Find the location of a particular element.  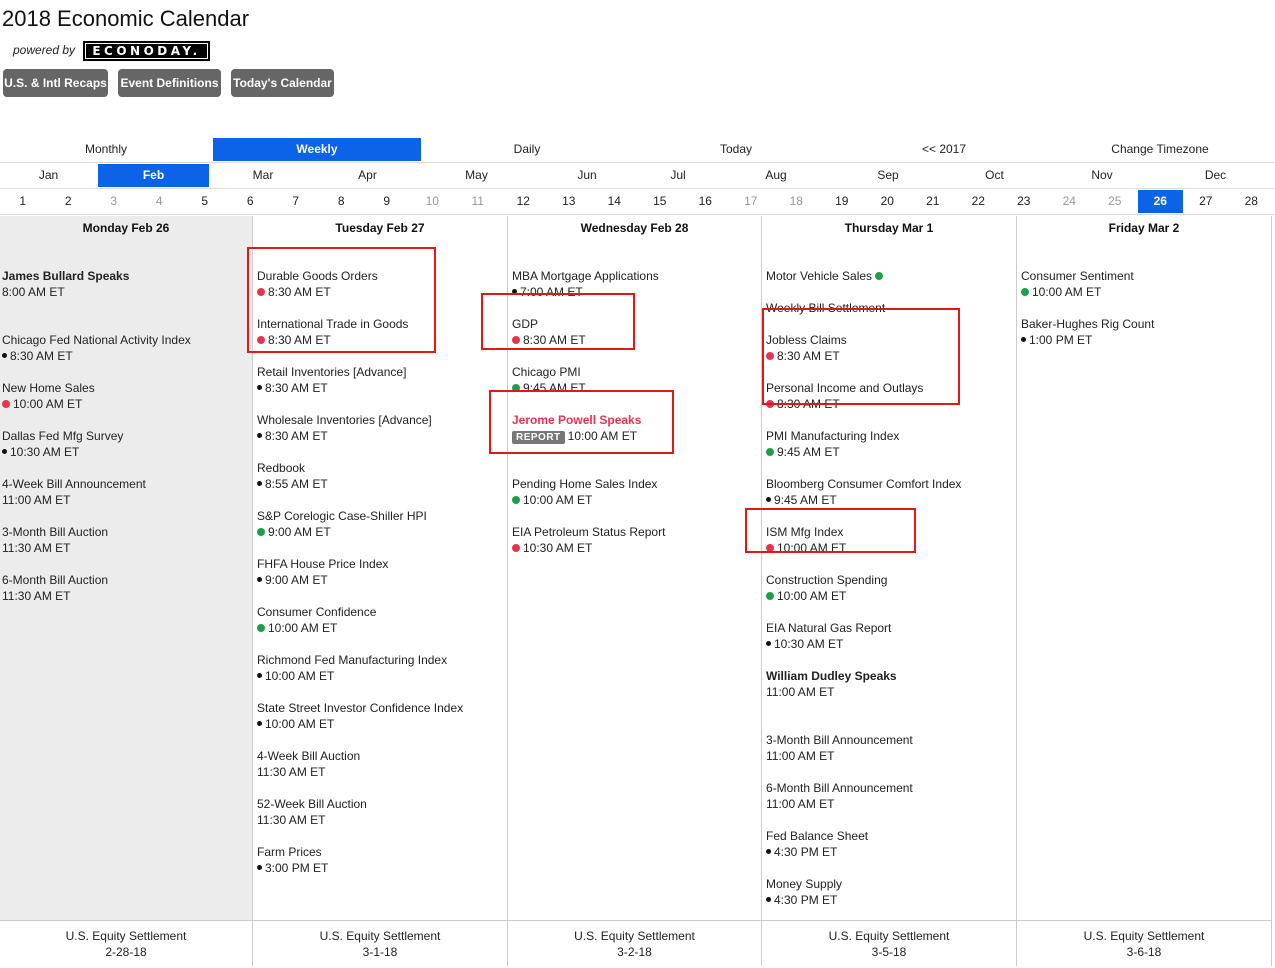

event-name-link: Consumer Confidence is located at coordinates (317, 612).